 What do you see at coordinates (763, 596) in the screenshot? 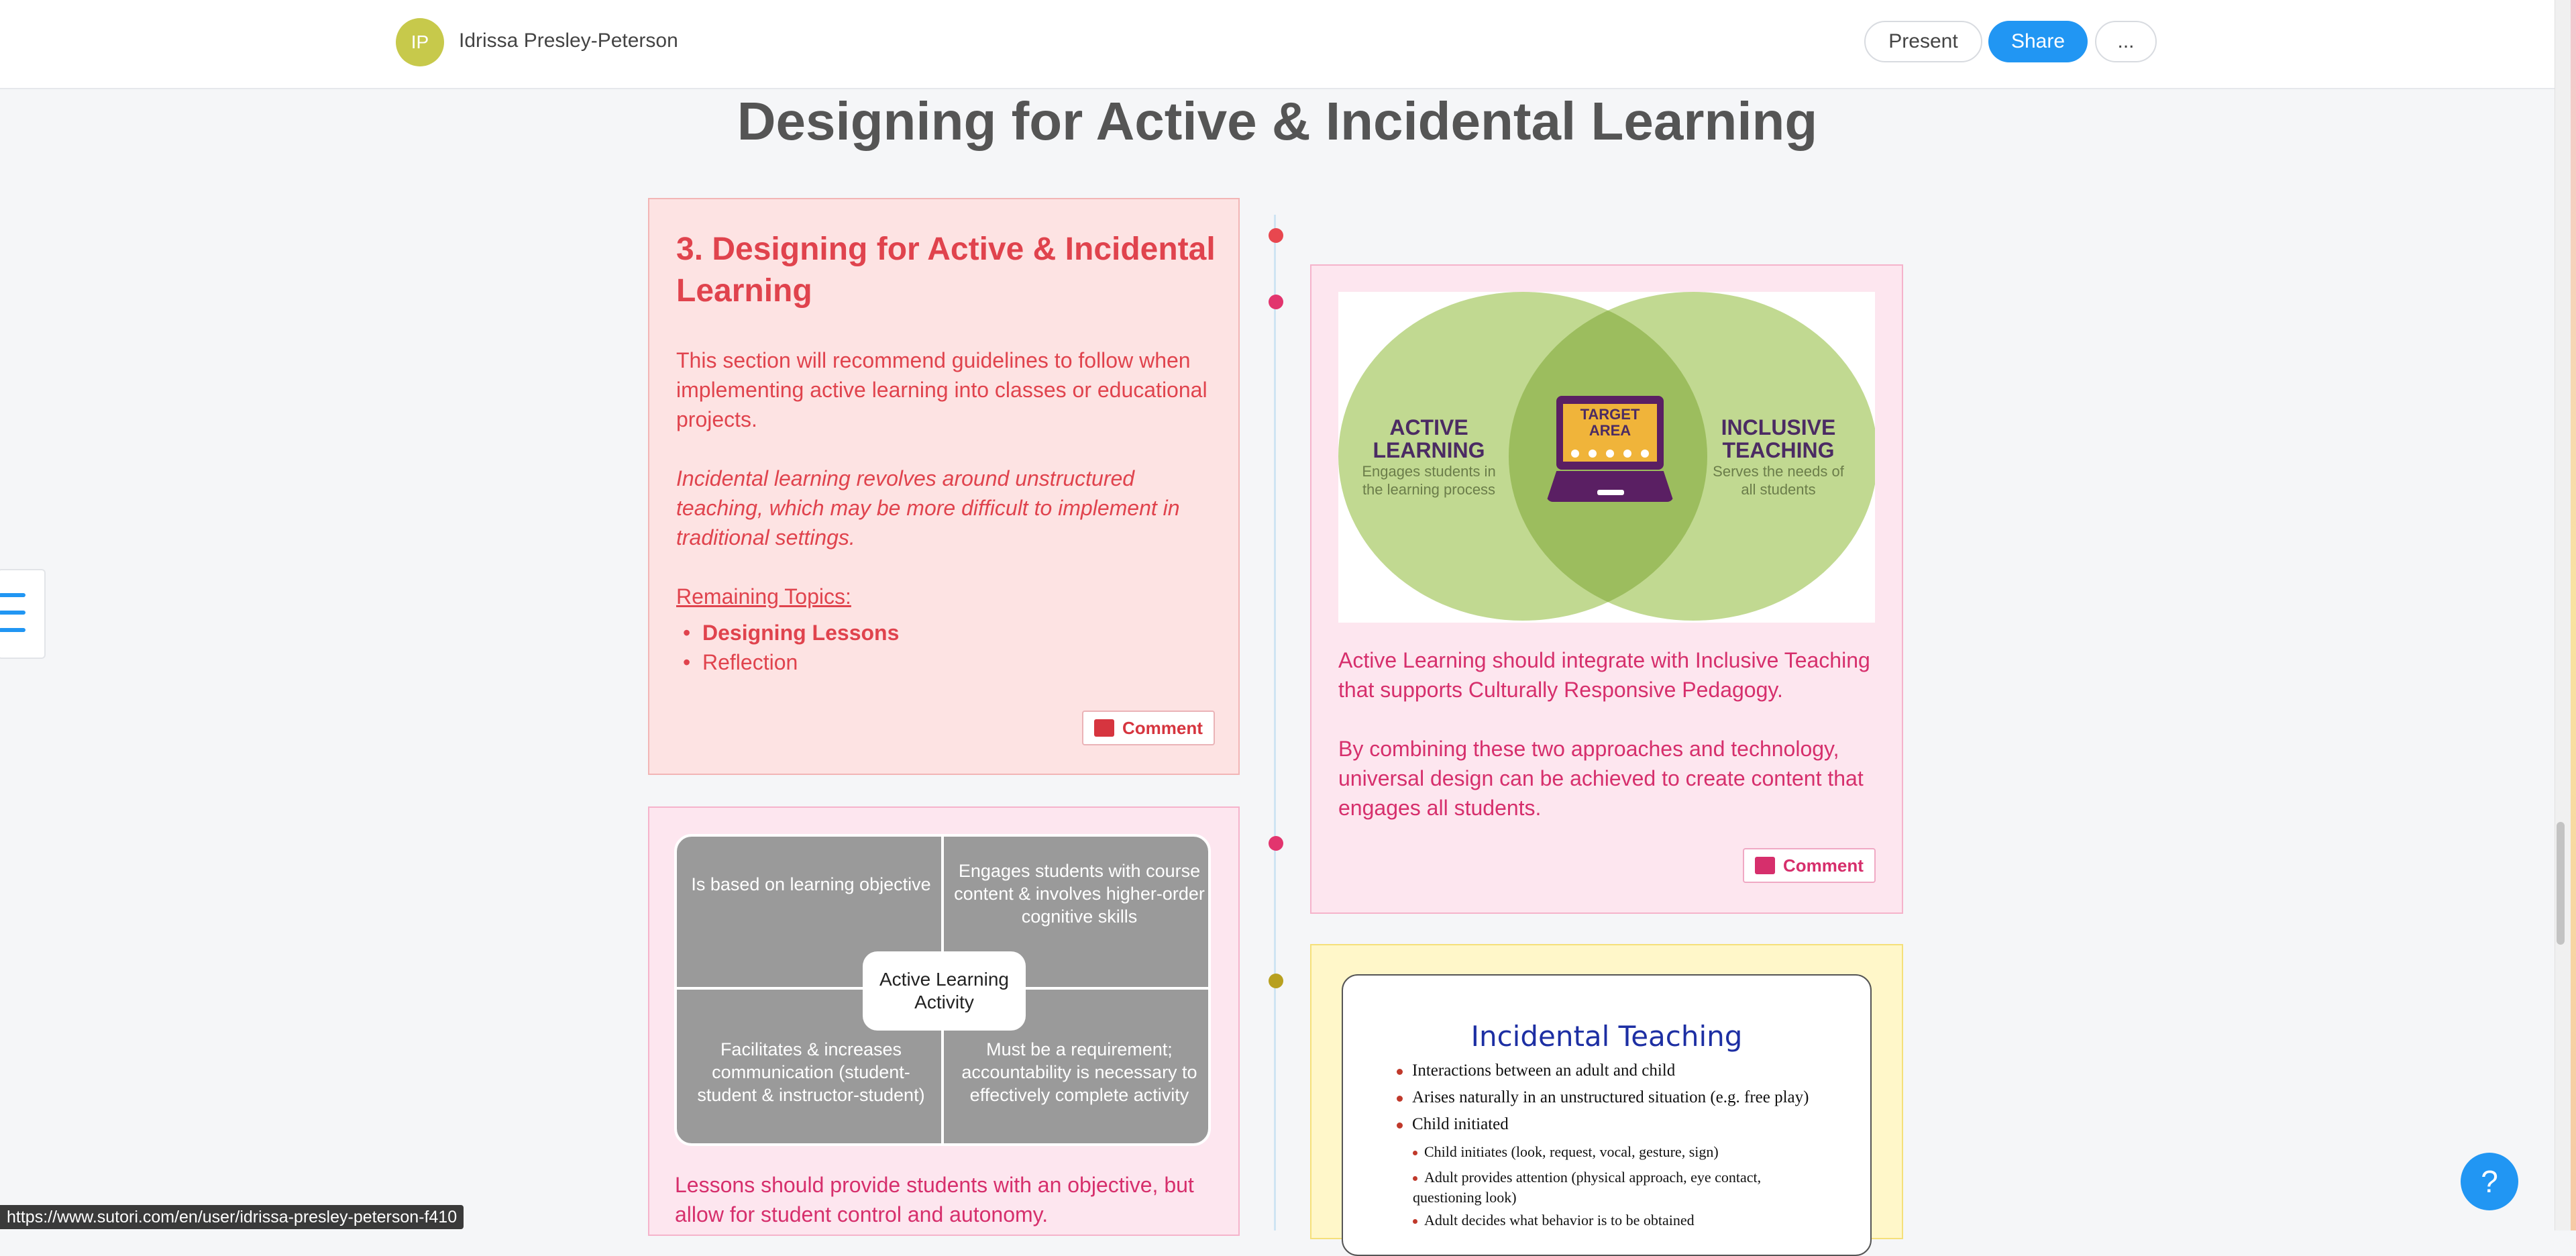
I see `remaining-topics-link: Remaining Topics:` at bounding box center [763, 596].